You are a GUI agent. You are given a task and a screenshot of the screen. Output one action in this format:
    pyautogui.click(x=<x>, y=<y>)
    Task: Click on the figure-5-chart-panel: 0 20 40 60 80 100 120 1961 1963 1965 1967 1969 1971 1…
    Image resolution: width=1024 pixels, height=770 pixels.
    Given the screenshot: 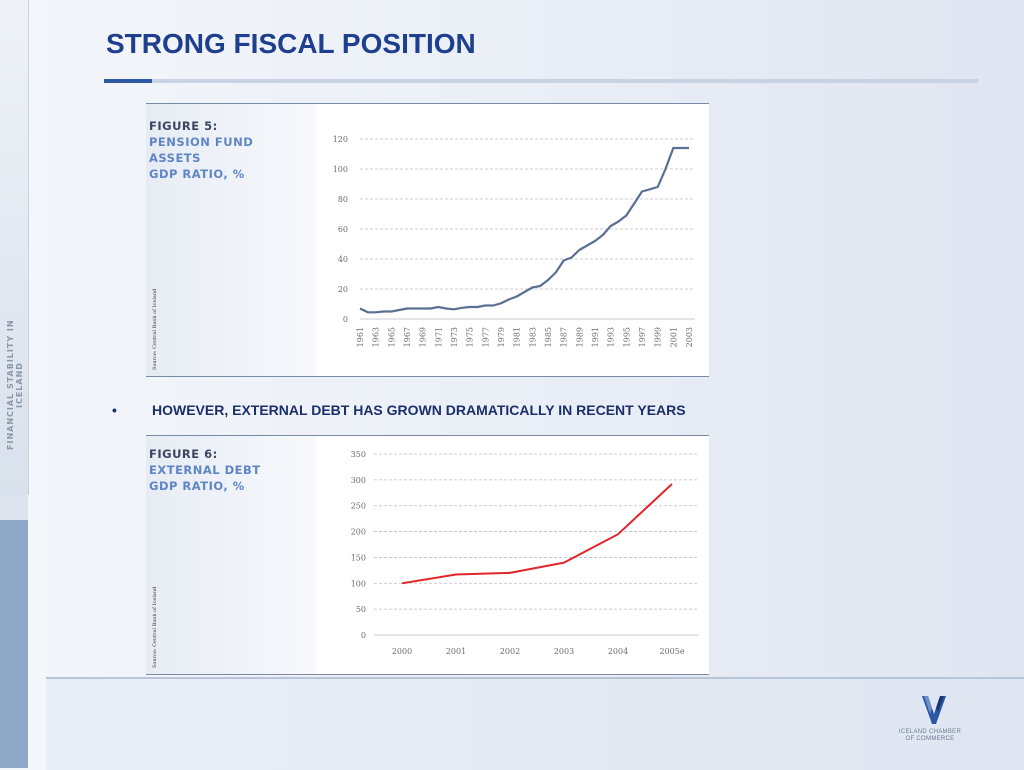 What is the action you would take?
    pyautogui.click(x=512, y=245)
    